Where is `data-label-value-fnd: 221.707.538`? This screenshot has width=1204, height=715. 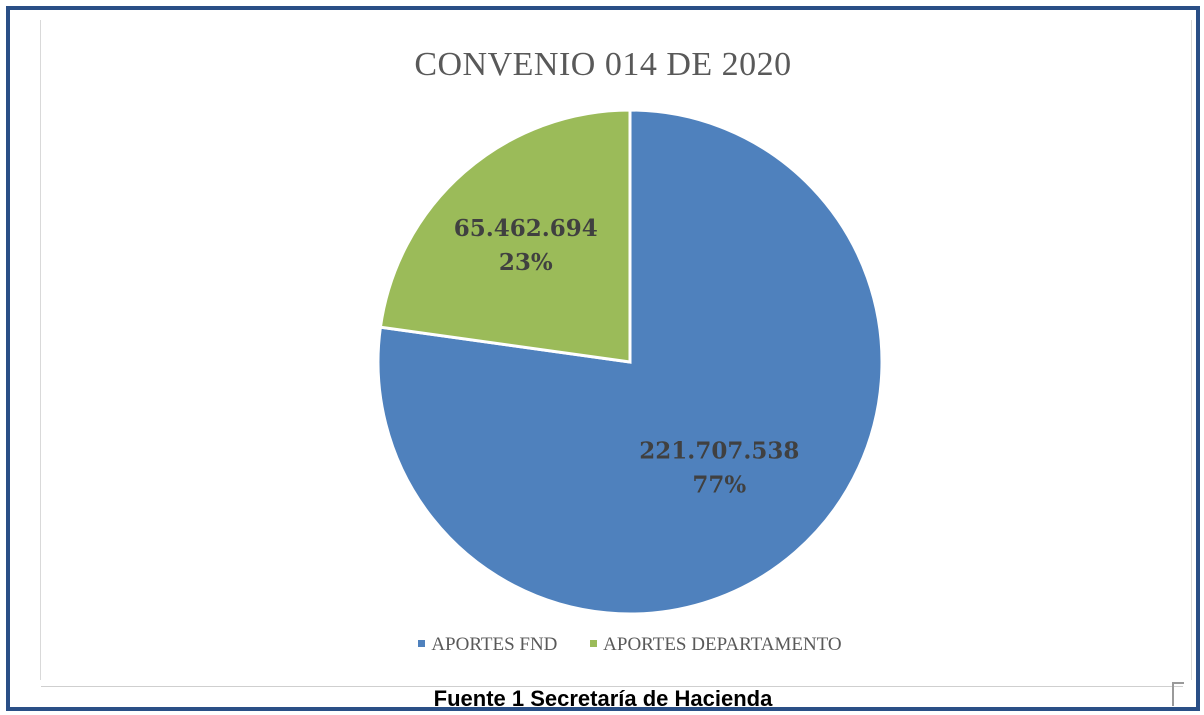
data-label-value-fnd: 221.707.538 is located at coordinates (719, 451).